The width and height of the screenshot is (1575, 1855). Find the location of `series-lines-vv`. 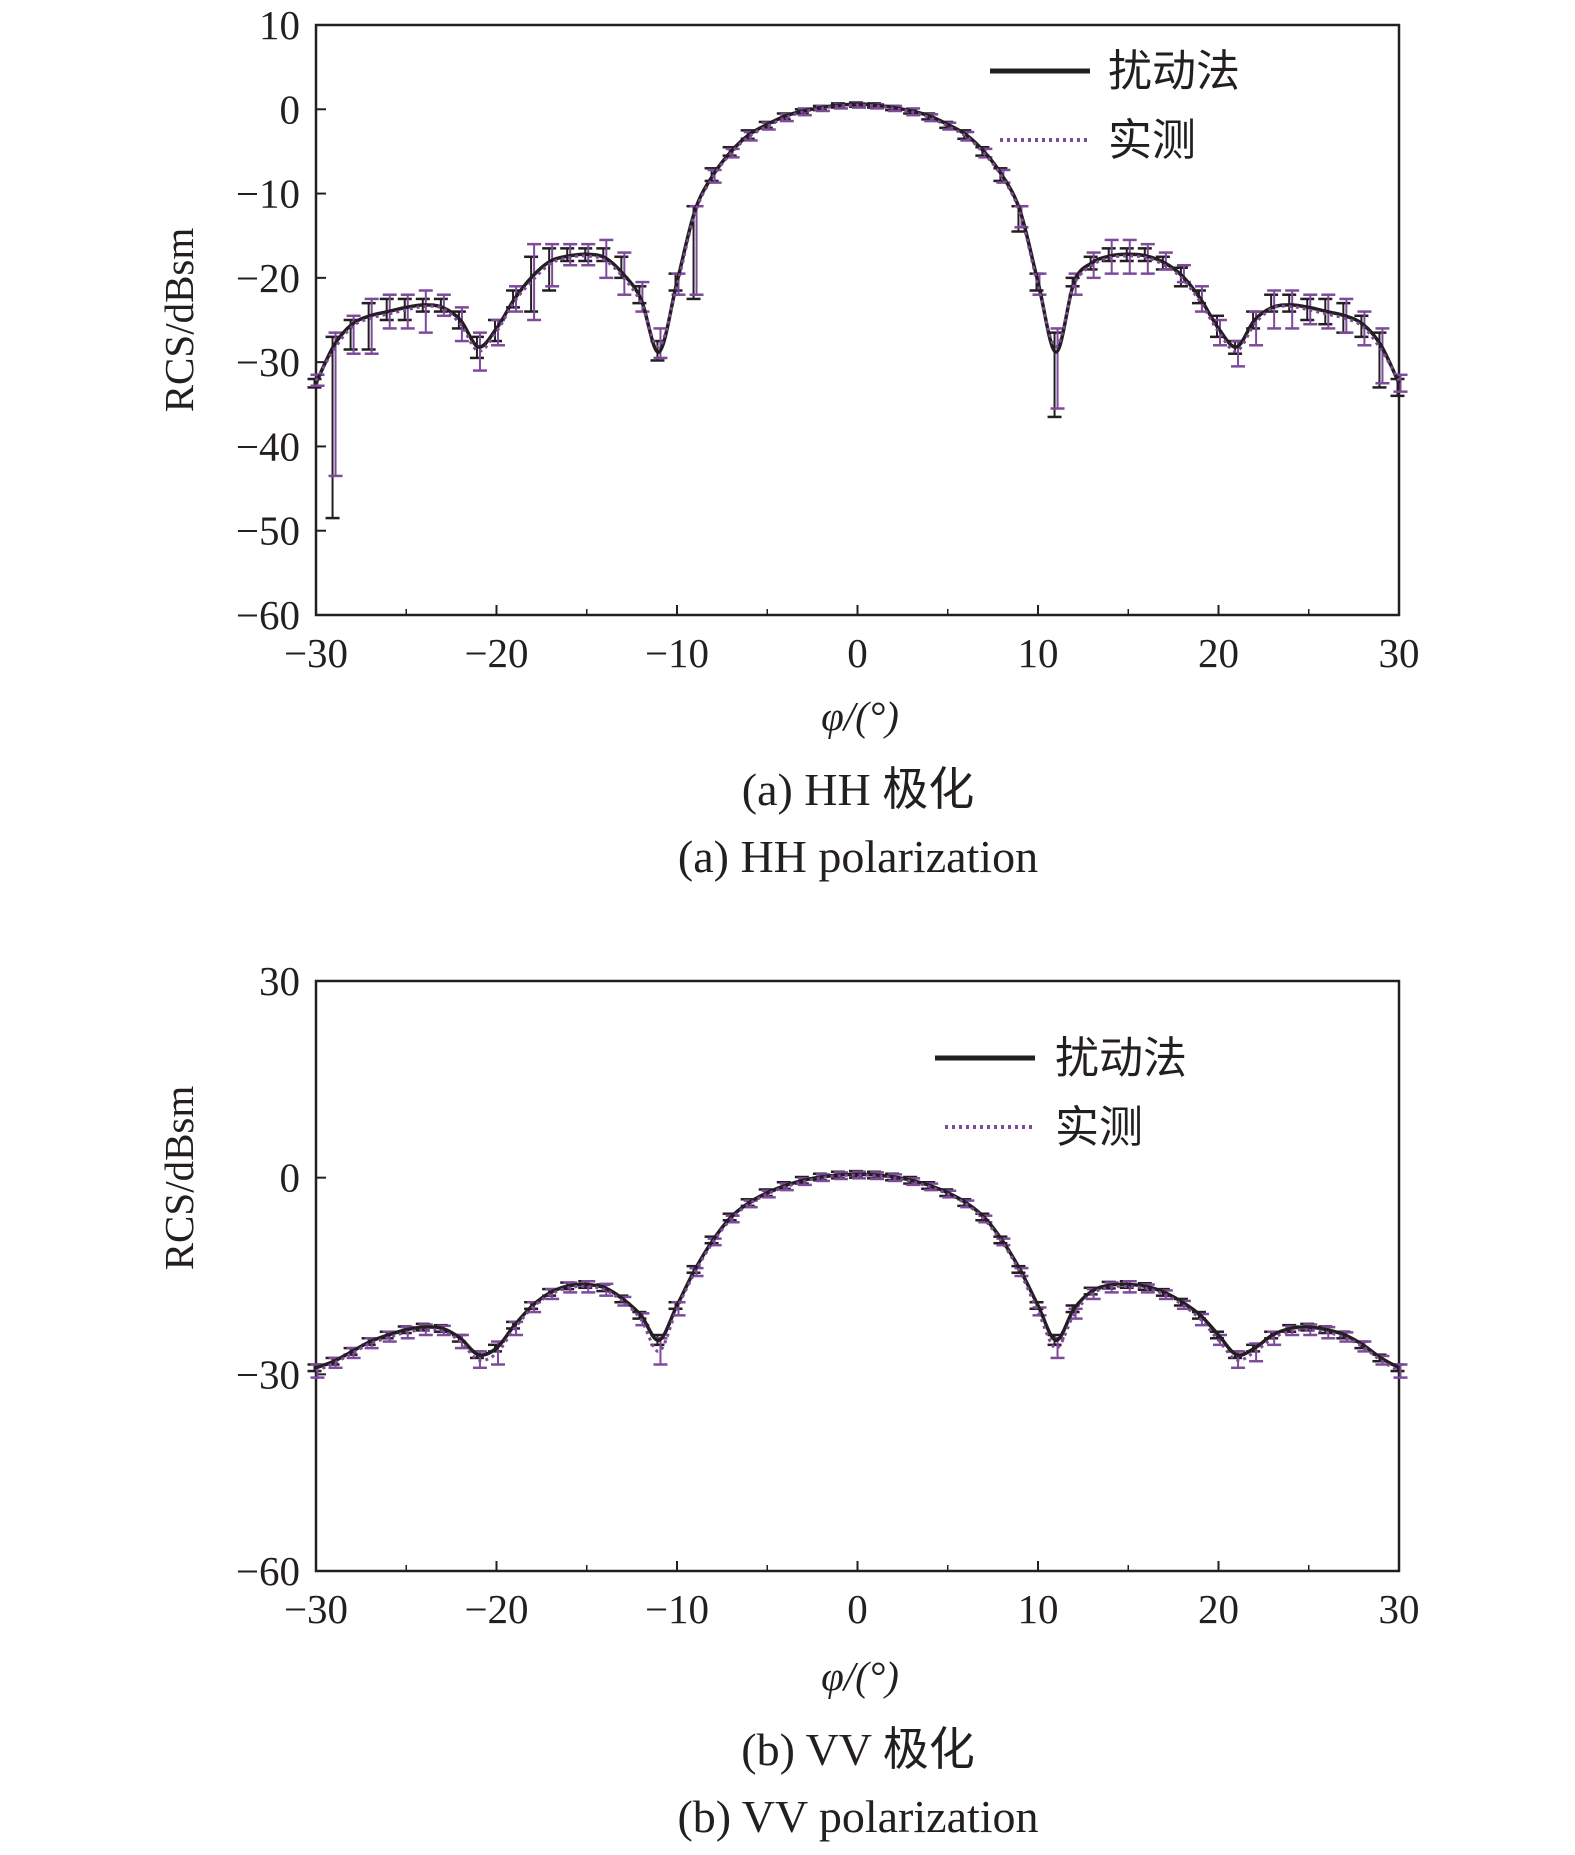

series-lines-vv is located at coordinates (857, 1272).